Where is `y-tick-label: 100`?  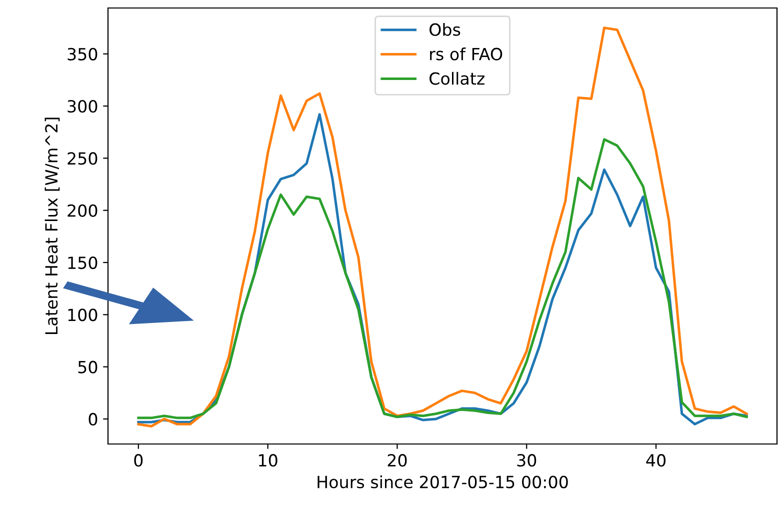 y-tick-label: 100 is located at coordinates (83, 315).